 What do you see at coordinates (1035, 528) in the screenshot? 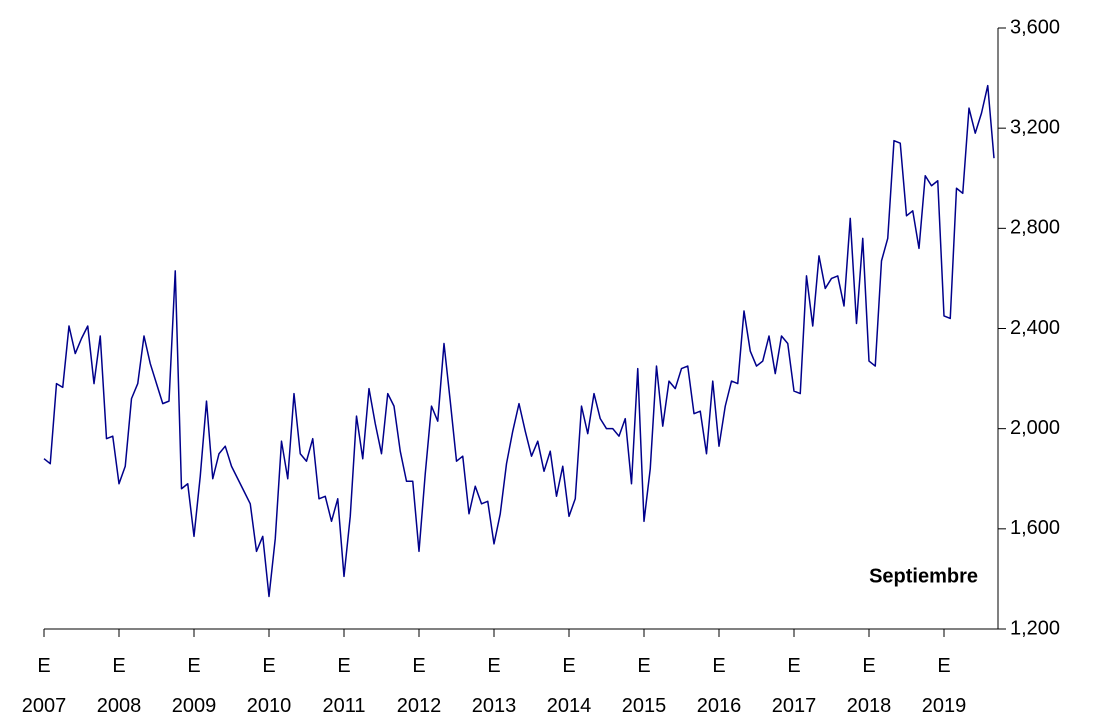
I see `y-tick-label: 1,600` at bounding box center [1035, 528].